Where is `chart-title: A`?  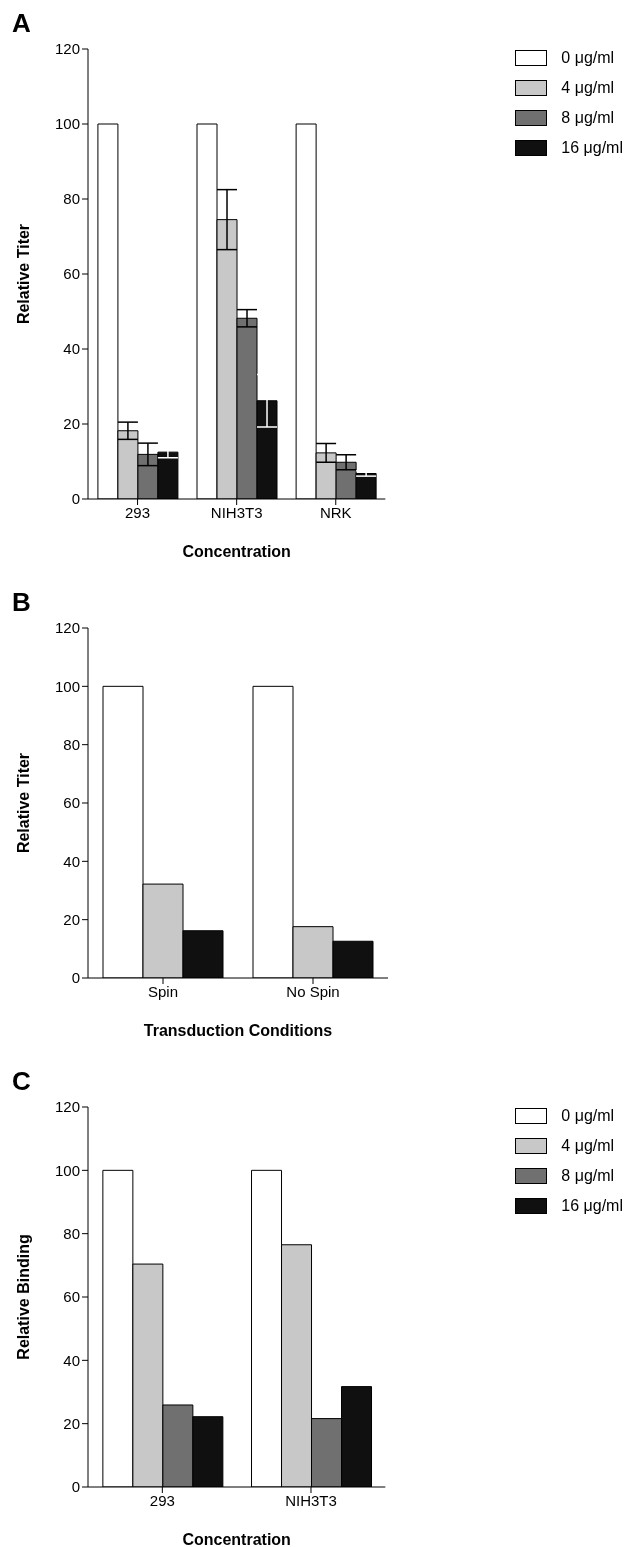
chart-title: A is located at coordinates (22, 23).